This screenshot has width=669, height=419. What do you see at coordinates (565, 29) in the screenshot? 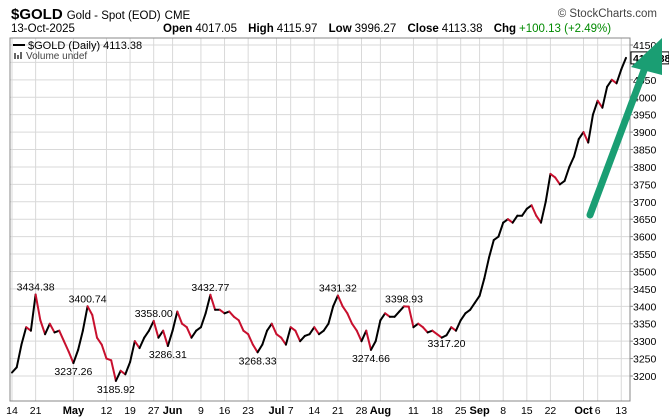
I see `change-value: +100.13 (+2.49%)` at bounding box center [565, 29].